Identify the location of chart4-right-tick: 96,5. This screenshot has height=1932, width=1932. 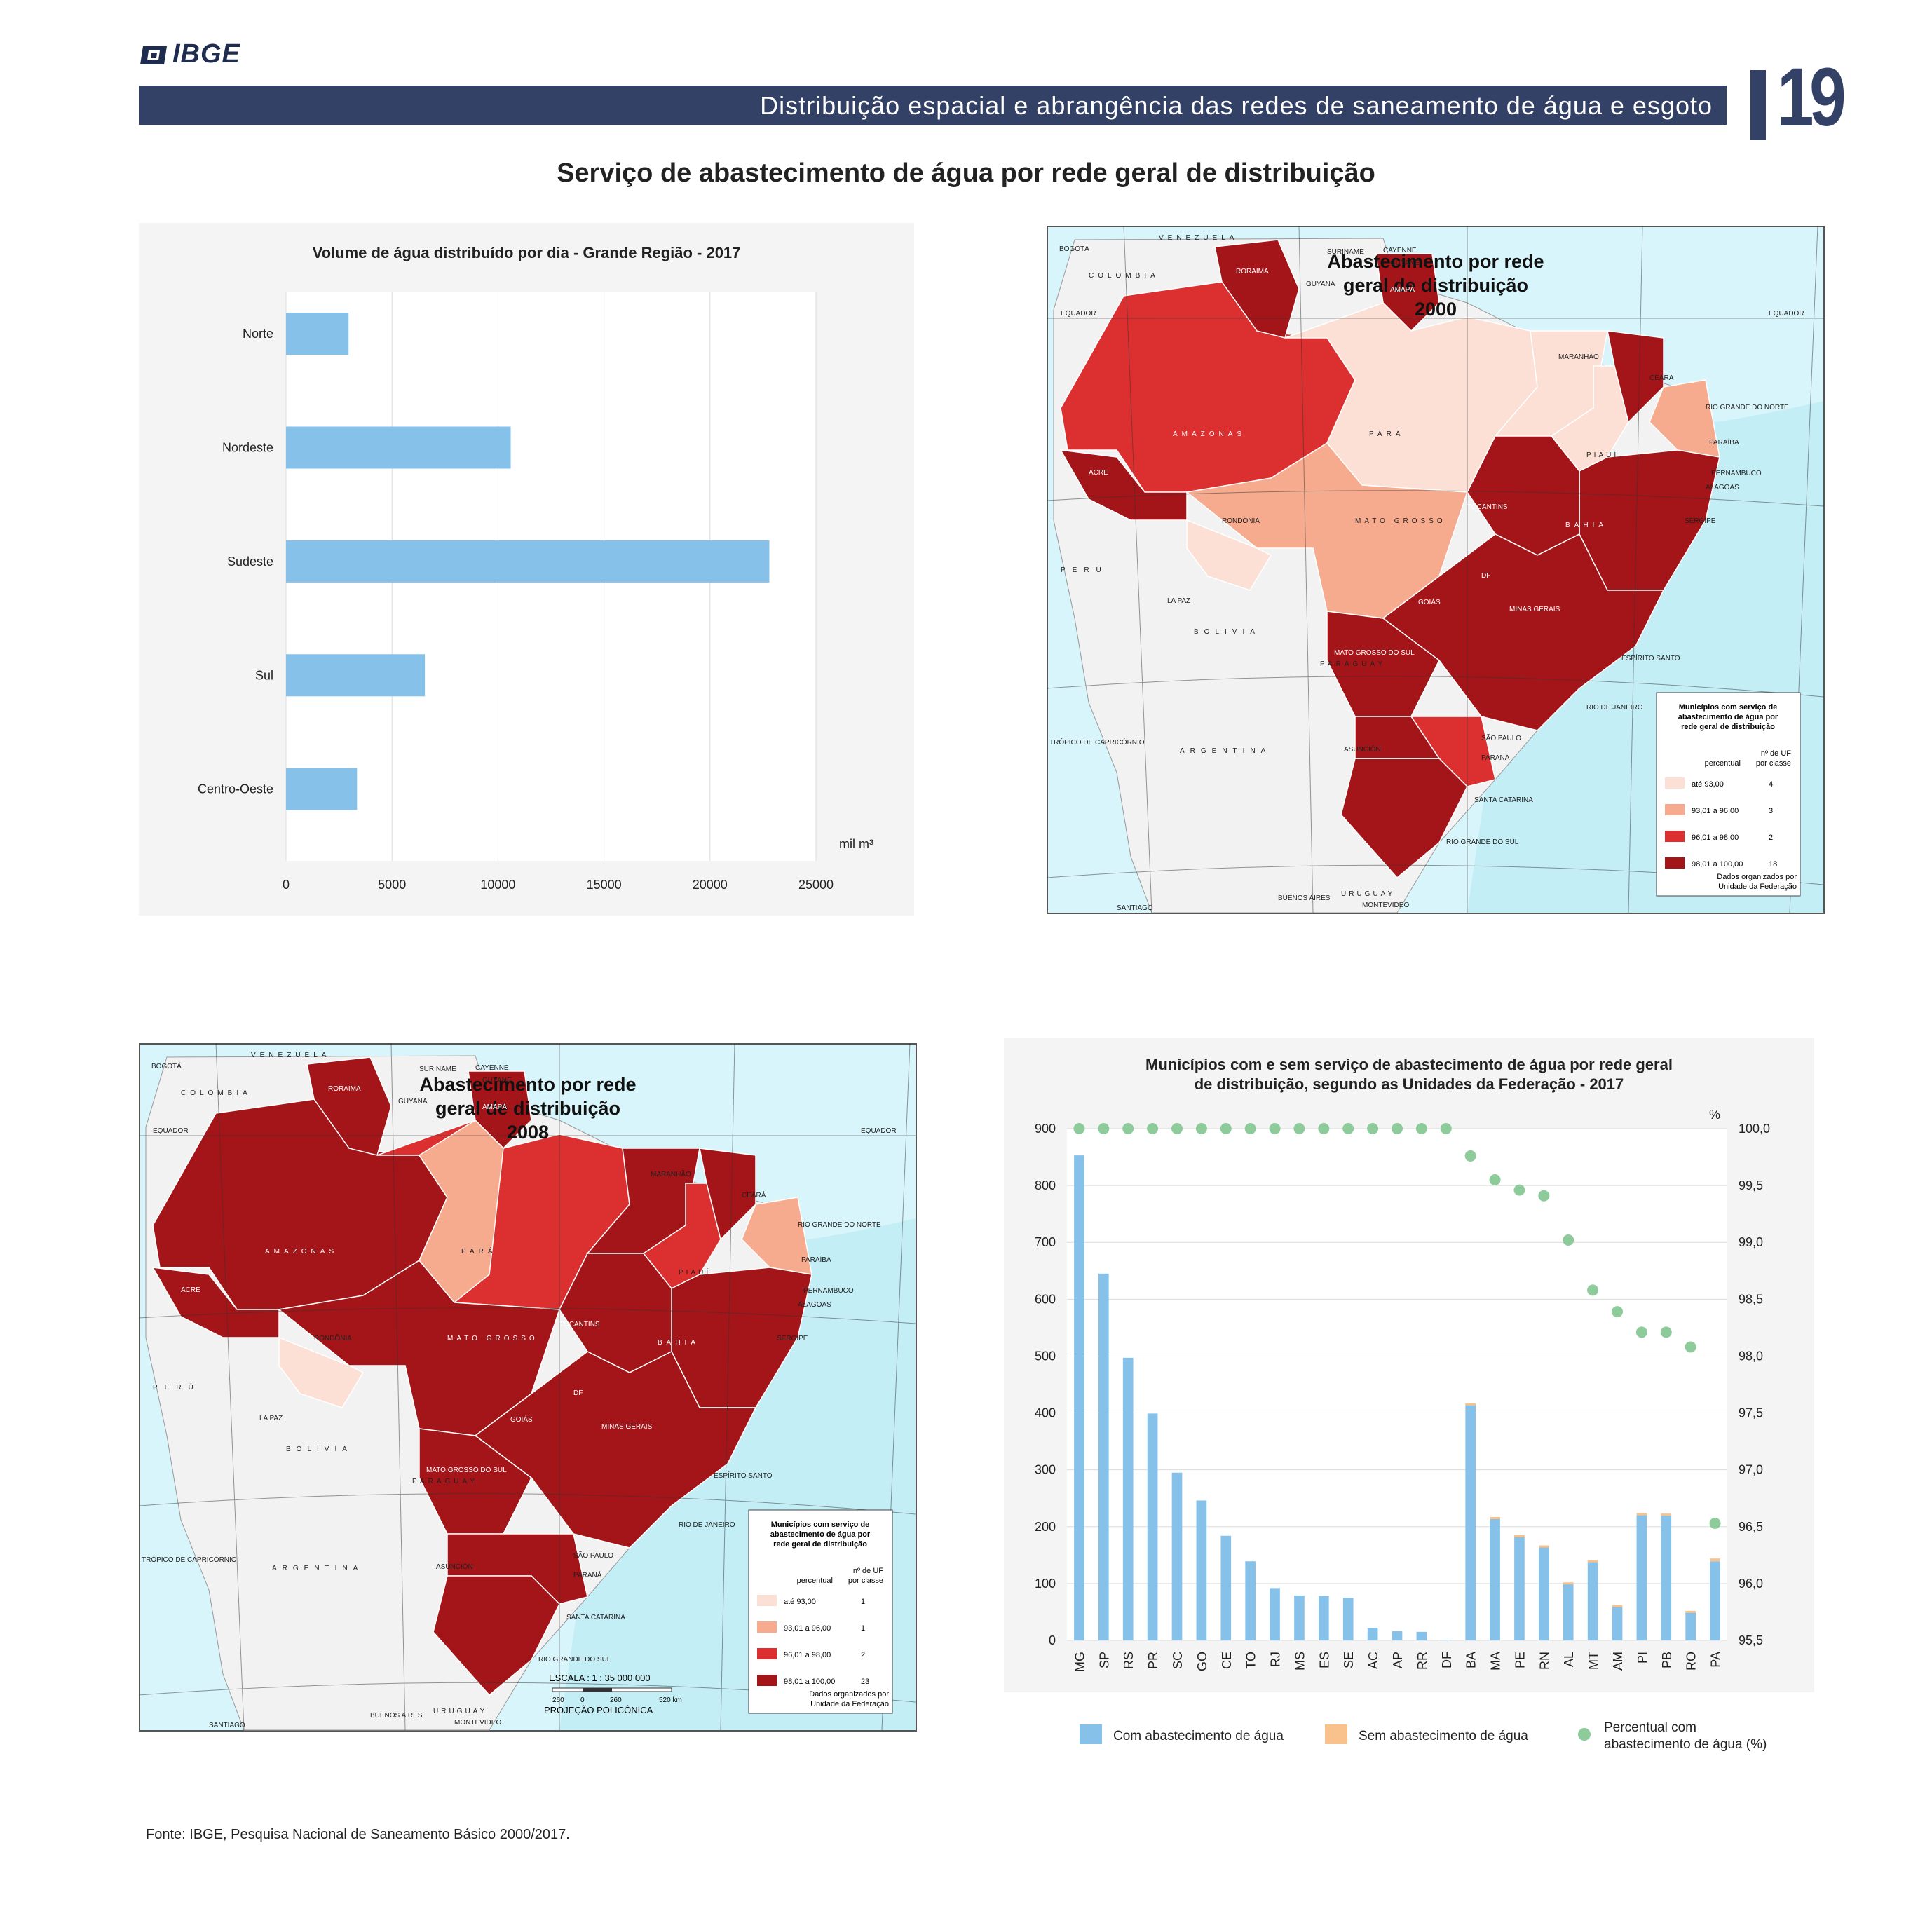
(1751, 1527).